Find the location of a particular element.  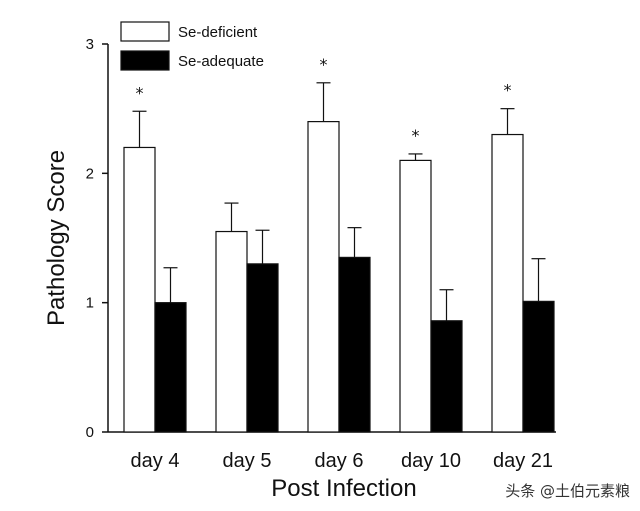

y-tick-label: 3 is located at coordinates (90, 44).